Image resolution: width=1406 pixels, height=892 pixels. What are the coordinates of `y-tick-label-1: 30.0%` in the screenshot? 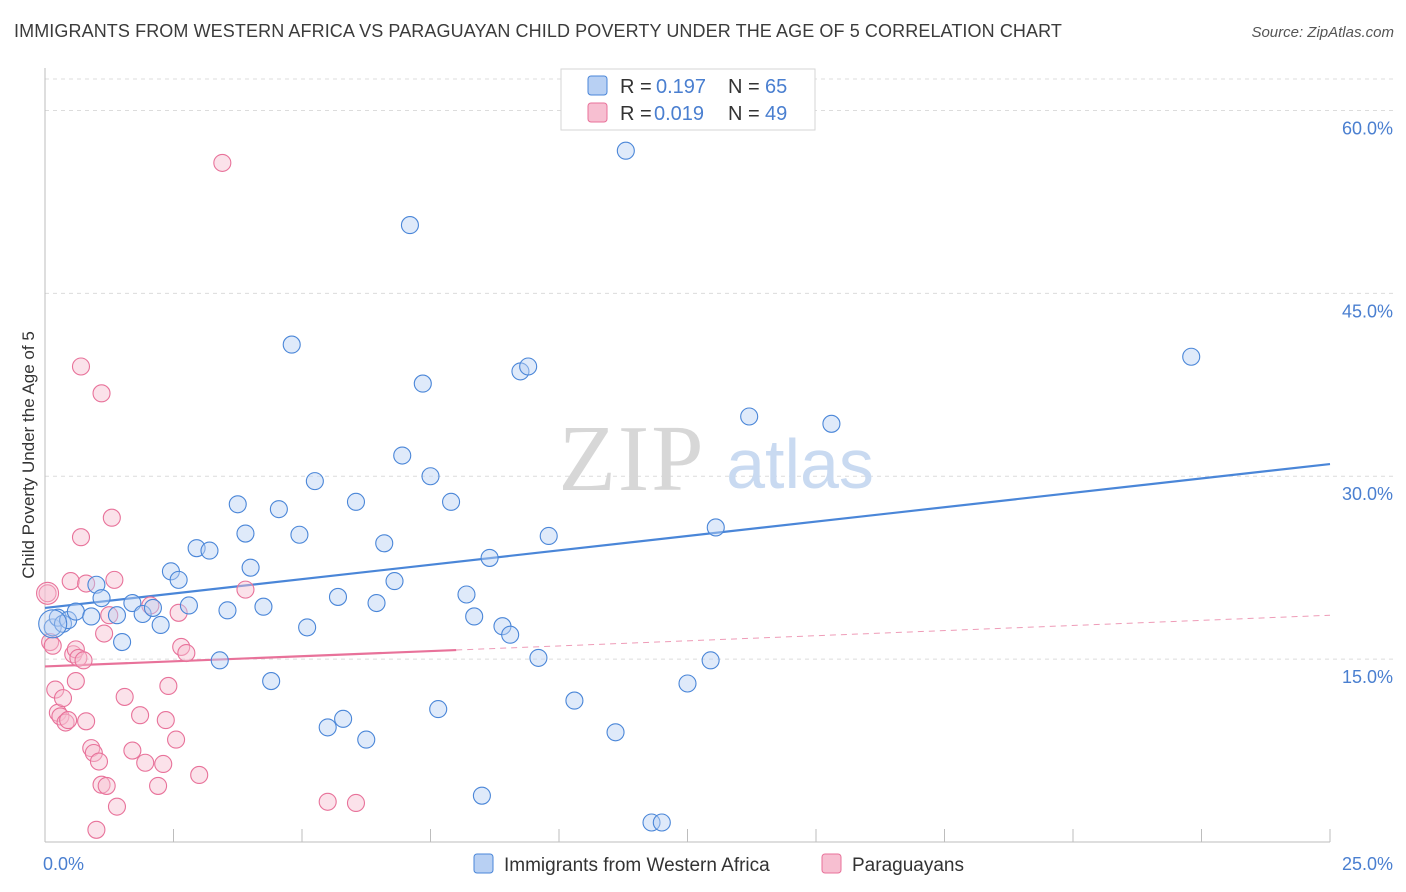 It's located at (1367, 494).